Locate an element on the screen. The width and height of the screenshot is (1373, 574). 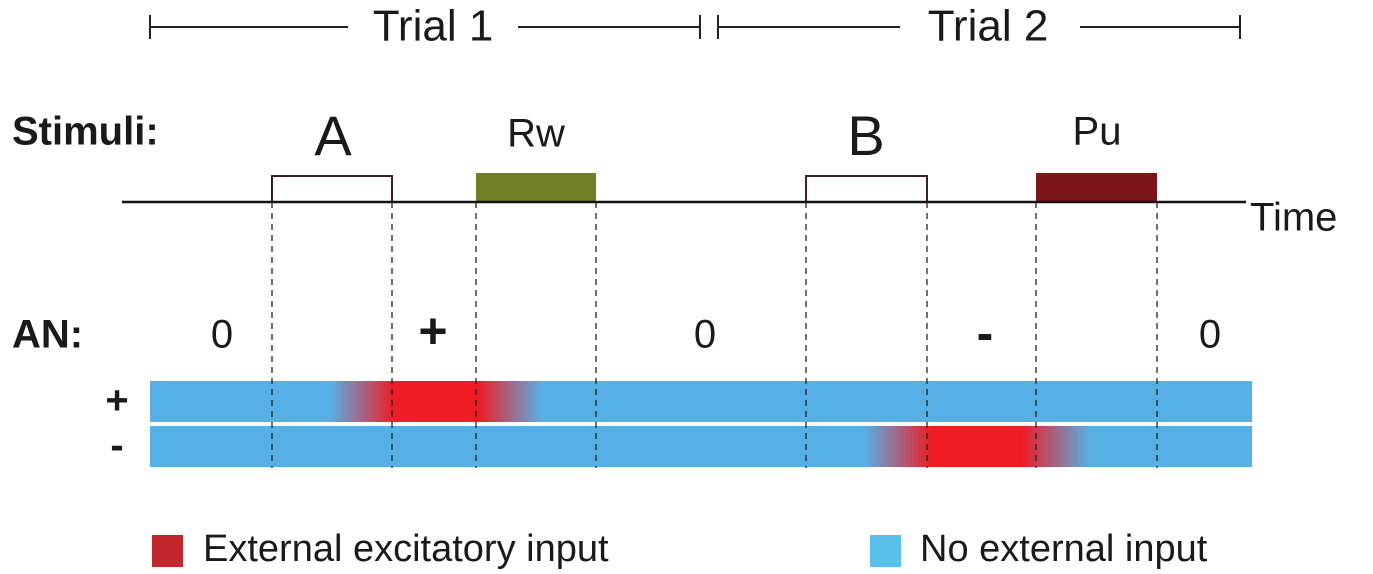
an-label: AN: is located at coordinates (47, 335).